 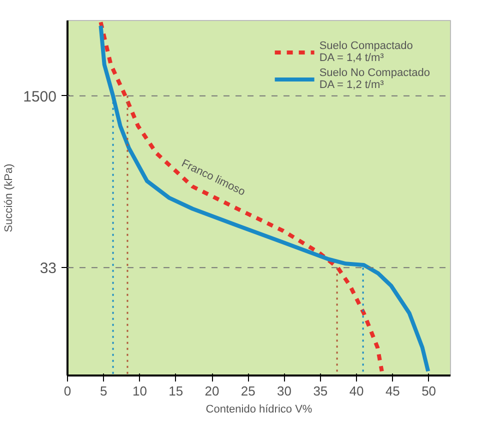 What do you see at coordinates (429, 391) in the screenshot?
I see `x-tick-label: 50` at bounding box center [429, 391].